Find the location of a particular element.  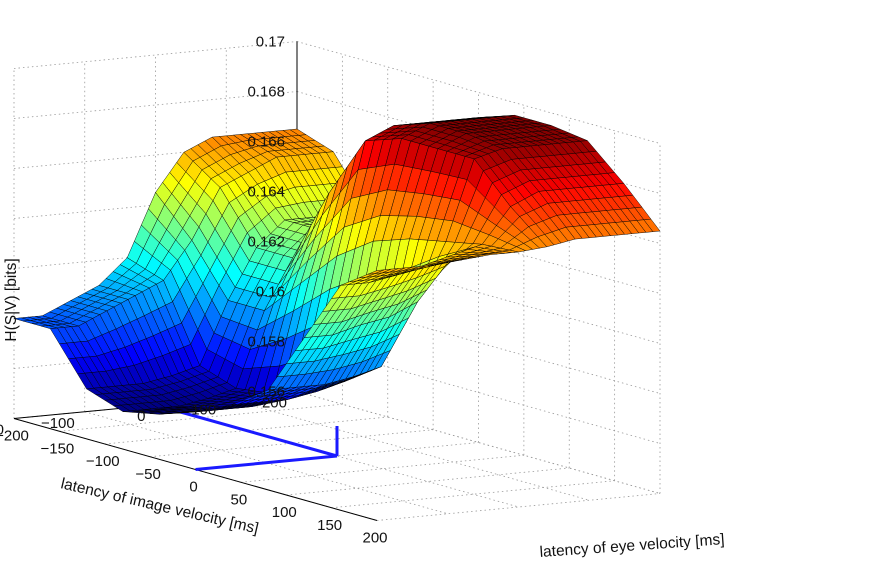

y-tick-label: 0 is located at coordinates (141, 416).